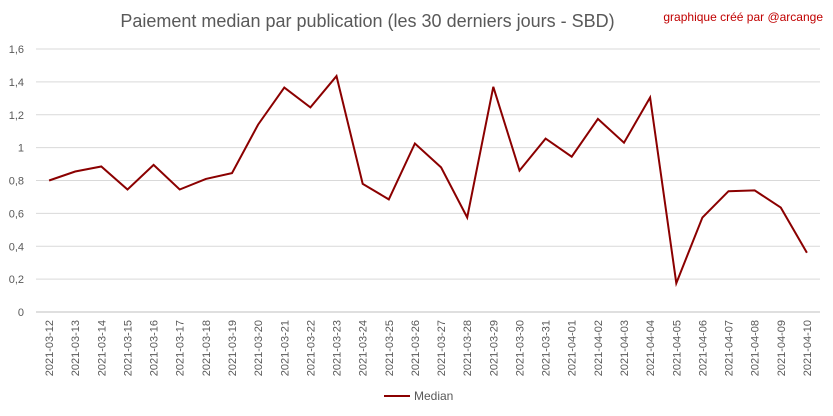 The image size is (833, 416). I want to click on x-tick-label: 2021-03-18, so click(207, 348).